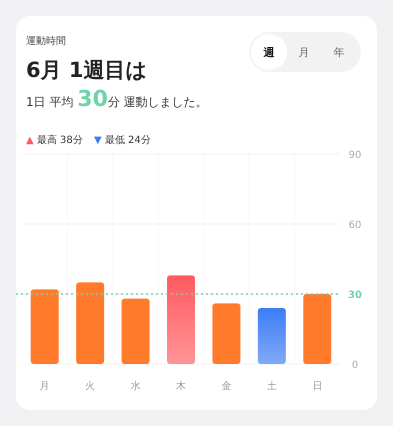 Image resolution: width=393 pixels, height=426 pixels. What do you see at coordinates (317, 386) in the screenshot?
I see `x-tick-label: 日` at bounding box center [317, 386].